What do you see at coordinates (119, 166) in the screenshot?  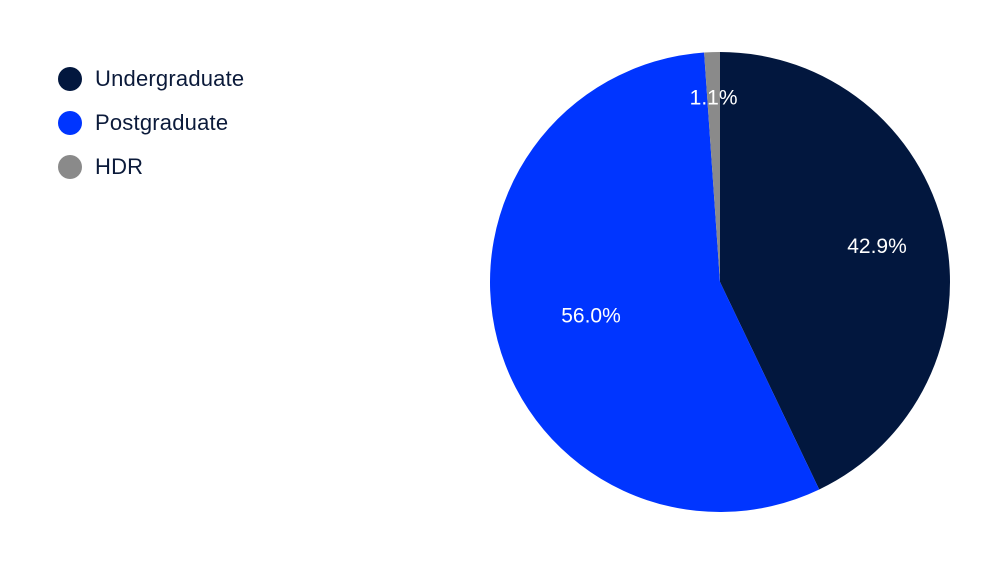 I see `legend-label-hdr: HDR` at bounding box center [119, 166].